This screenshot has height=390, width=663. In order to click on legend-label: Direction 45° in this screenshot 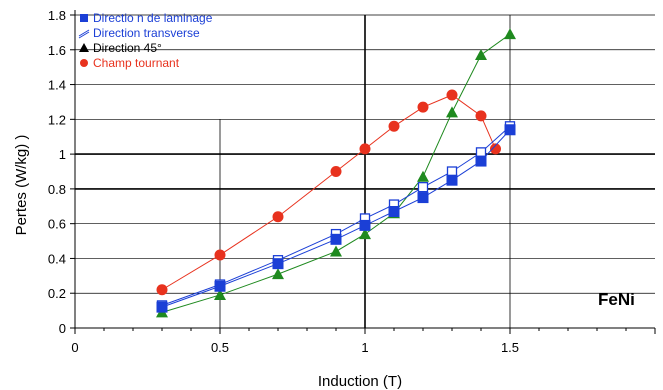, I will do `click(127, 48)`.